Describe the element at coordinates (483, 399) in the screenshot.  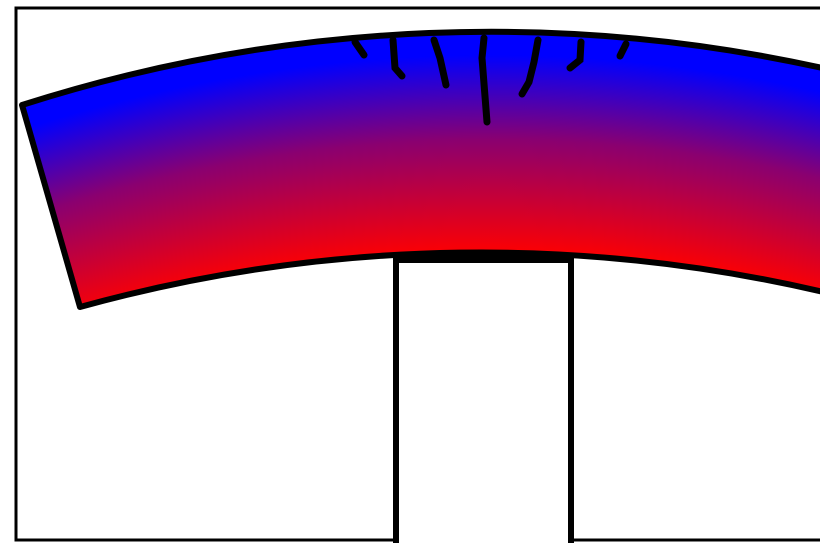
I see `support` at that location.